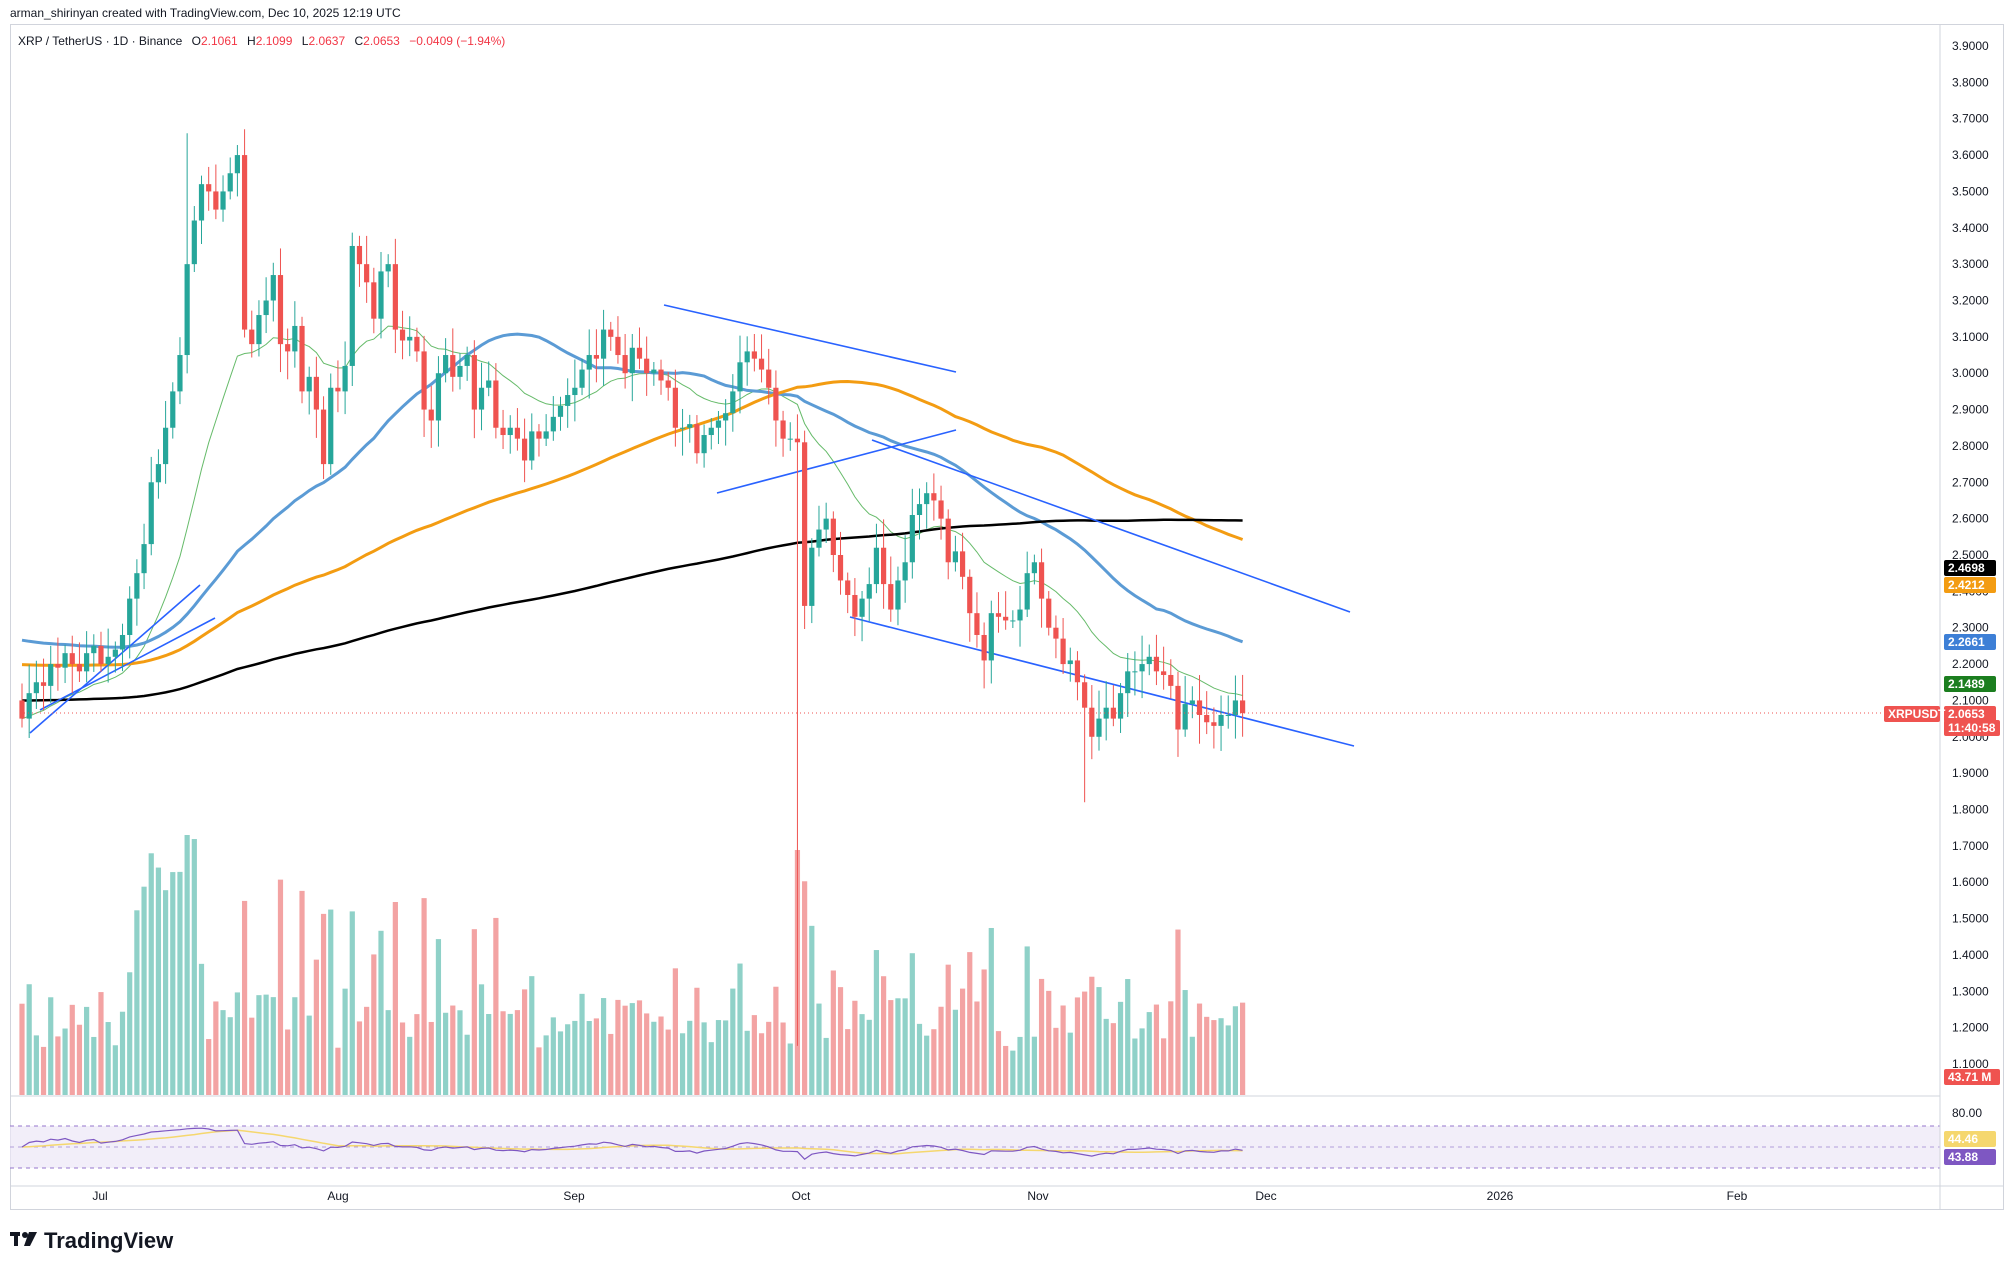 This screenshot has height=1269, width=2014. I want to click on rsi-badge-bg, so click(1970, 1157).